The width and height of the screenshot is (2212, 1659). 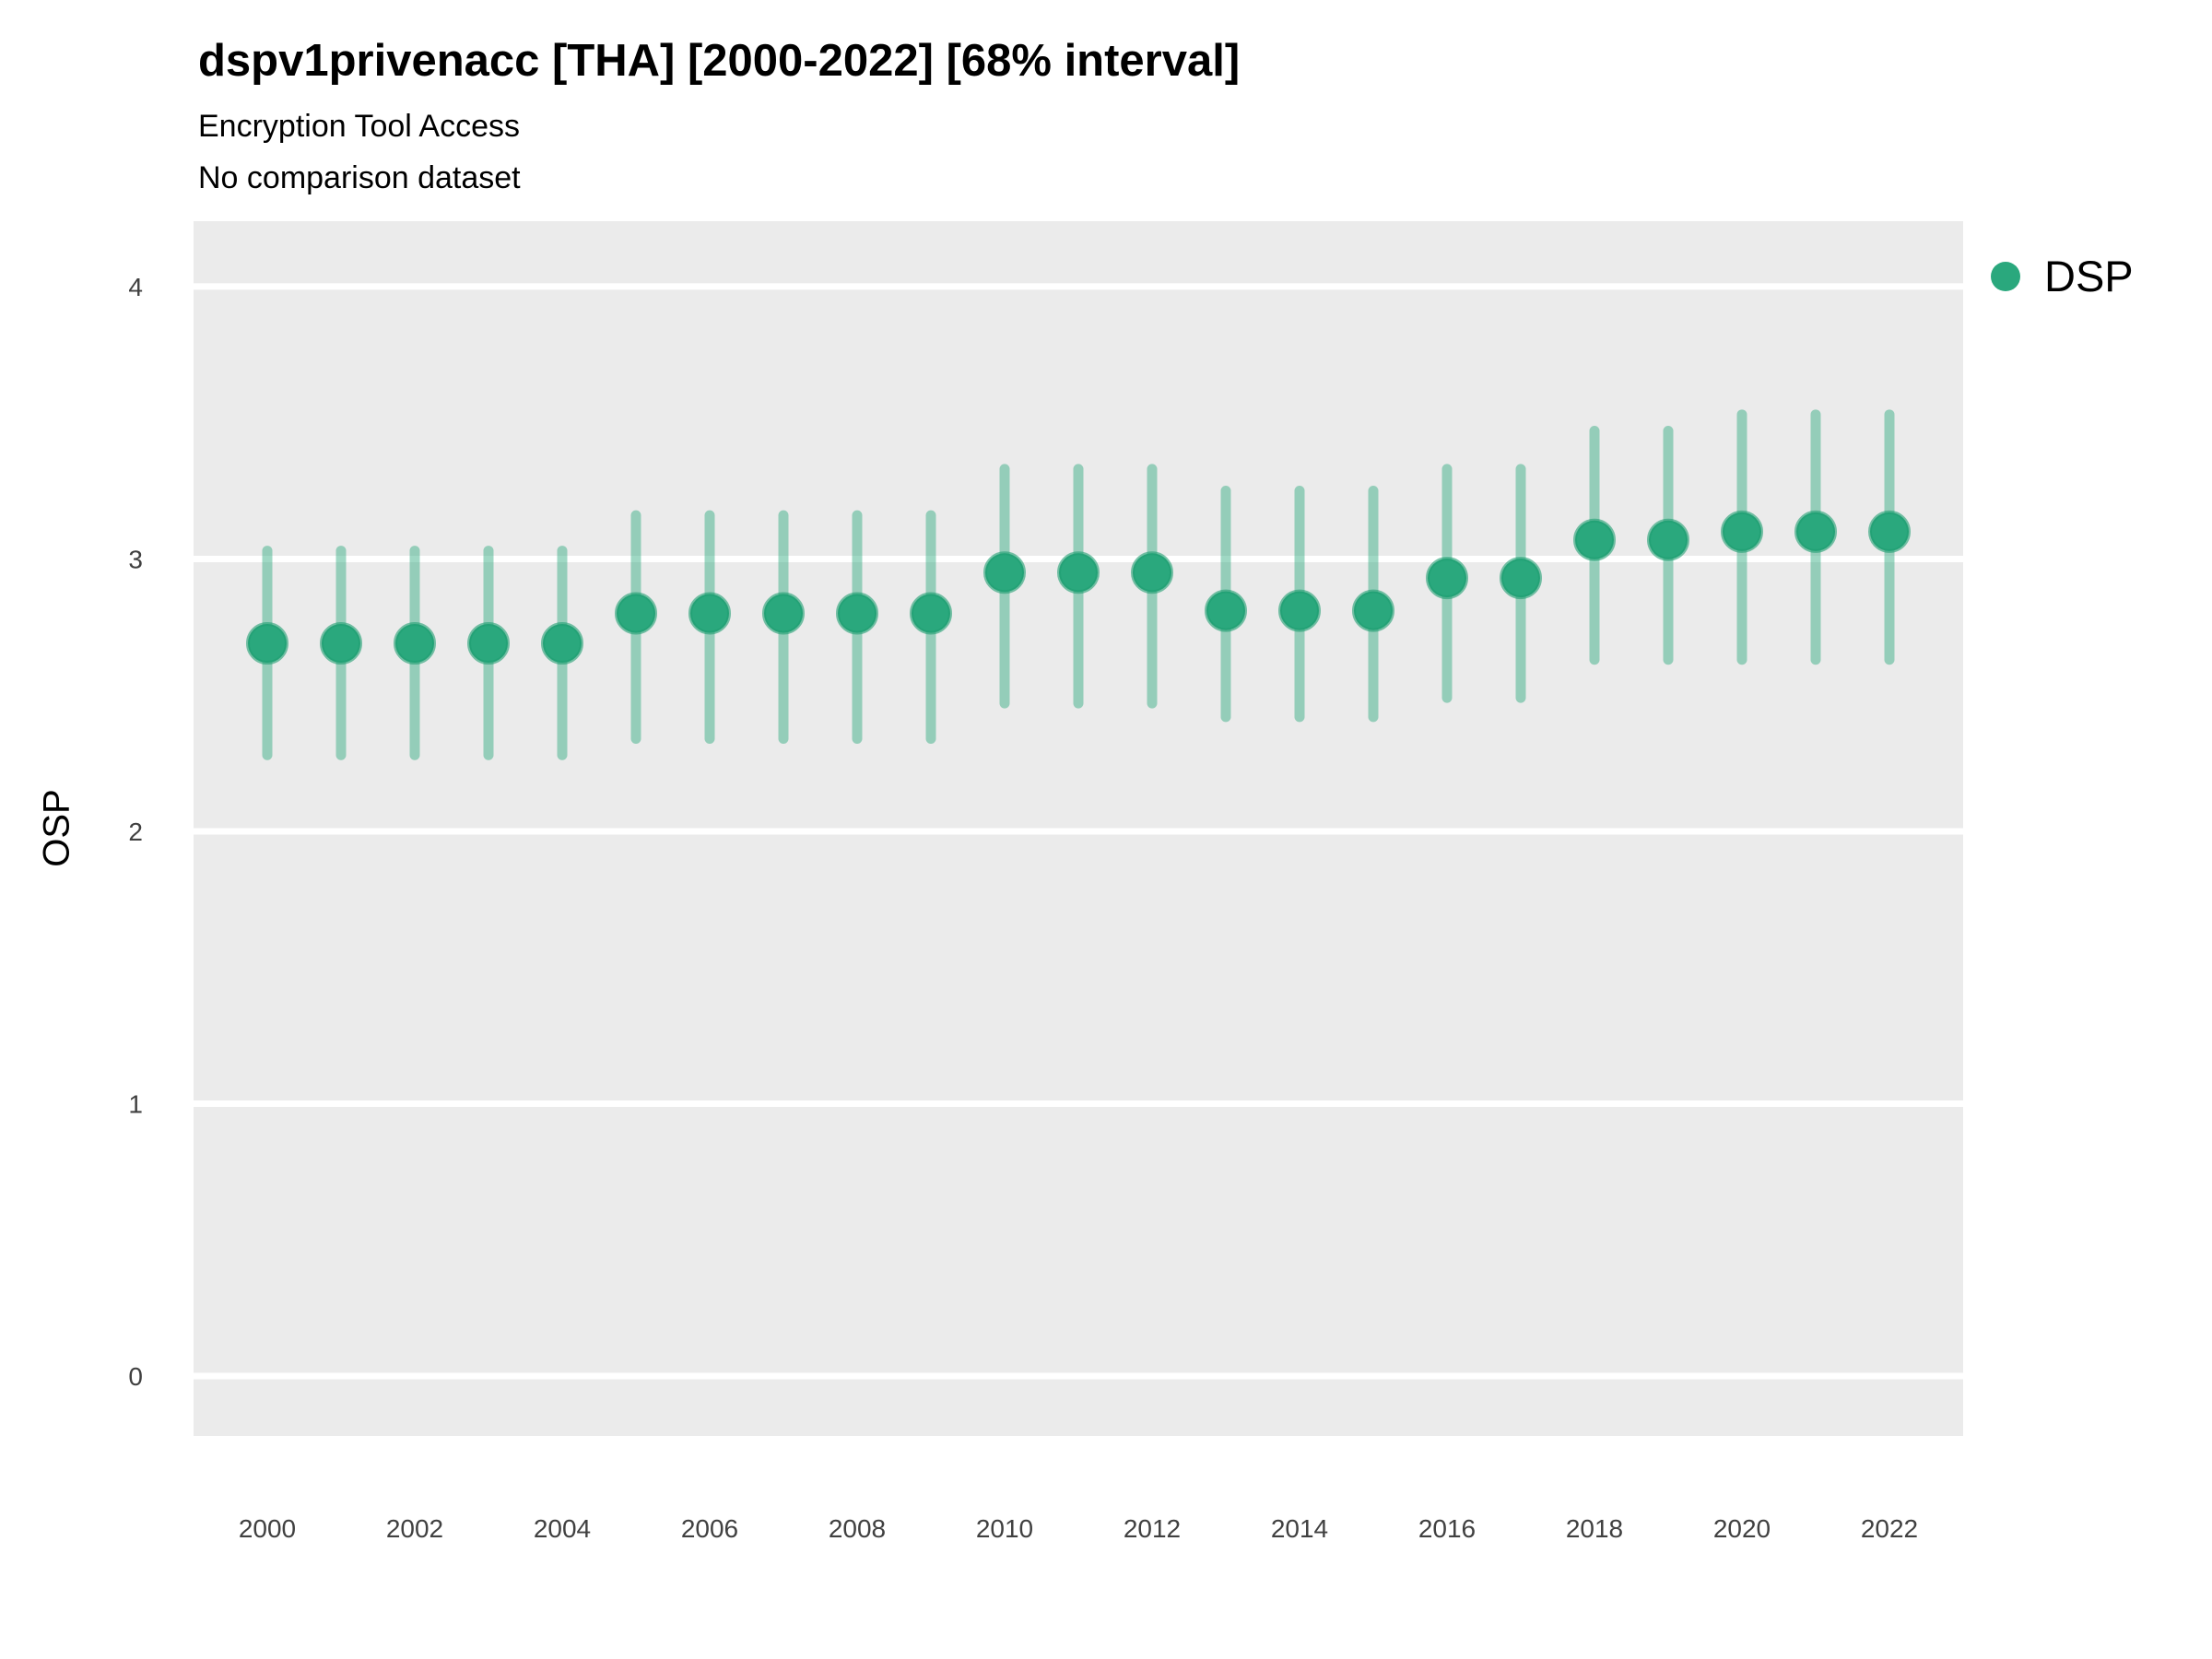 What do you see at coordinates (1152, 1528) in the screenshot?
I see `x-tick-label: 2012` at bounding box center [1152, 1528].